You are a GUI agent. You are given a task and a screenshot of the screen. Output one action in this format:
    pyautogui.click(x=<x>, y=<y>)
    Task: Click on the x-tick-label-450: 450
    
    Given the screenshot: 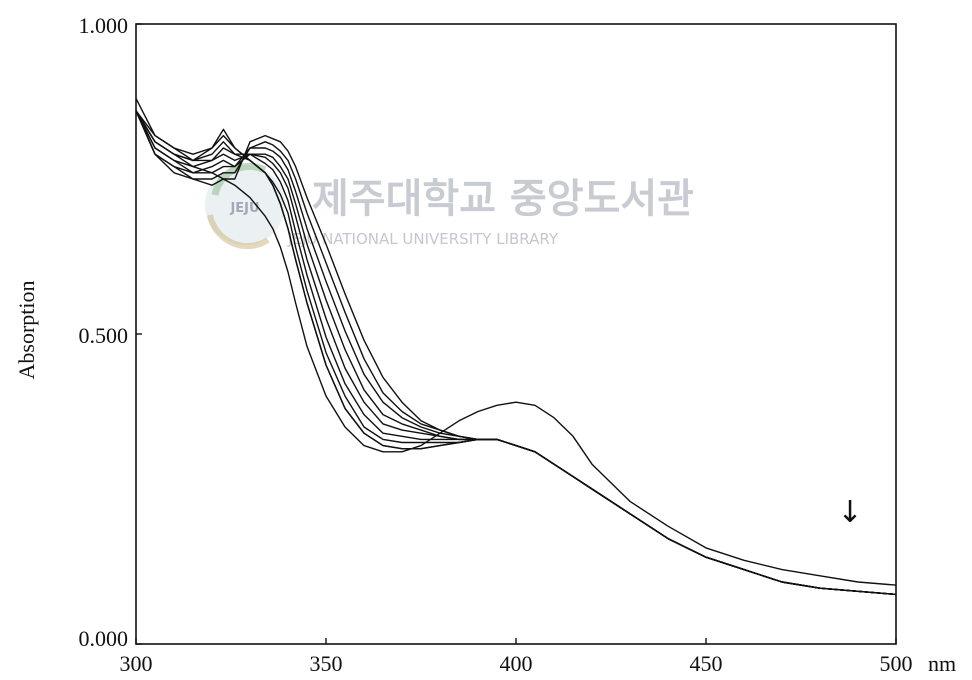 What is the action you would take?
    pyautogui.click(x=706, y=663)
    